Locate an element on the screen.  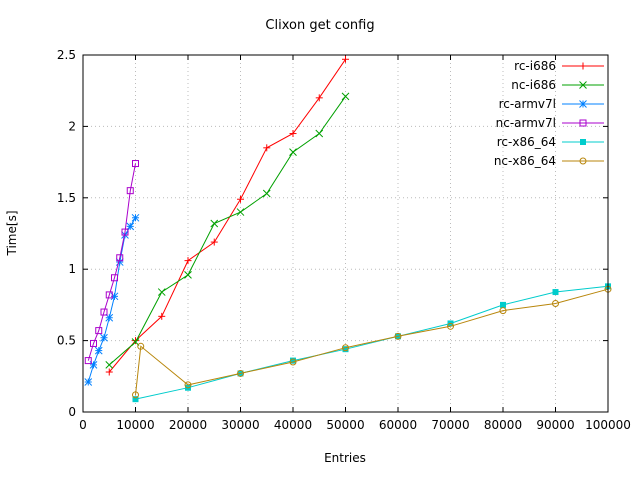
x-tick-label: 30000 is located at coordinates (240, 425).